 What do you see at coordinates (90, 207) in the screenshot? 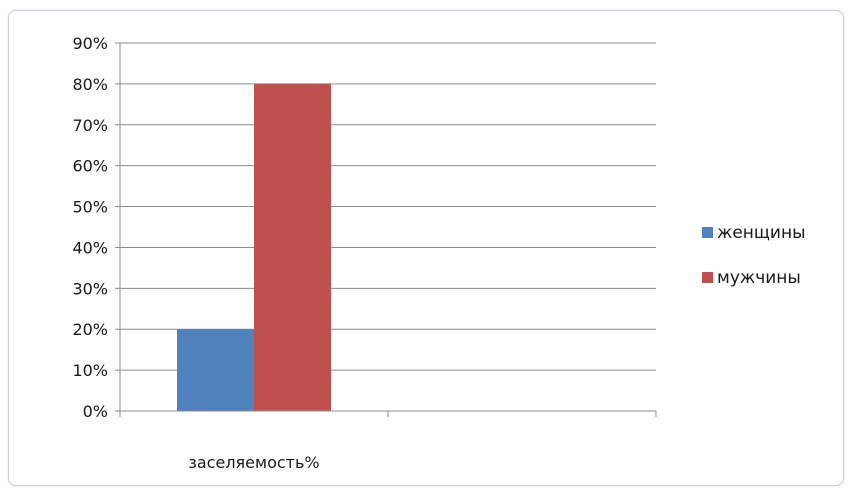
I see `y-tick-label: 50%` at bounding box center [90, 207].